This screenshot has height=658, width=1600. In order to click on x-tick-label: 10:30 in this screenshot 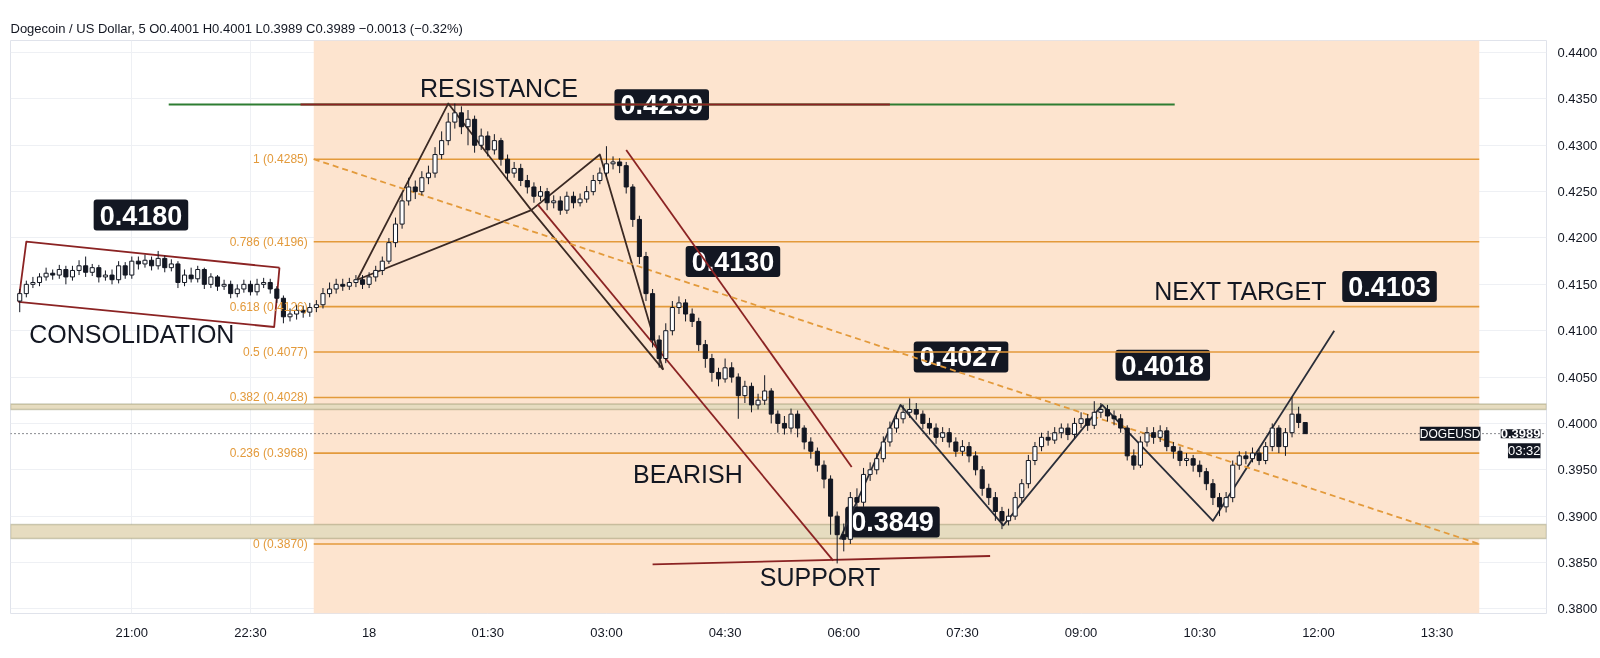, I will do `click(1200, 632)`.